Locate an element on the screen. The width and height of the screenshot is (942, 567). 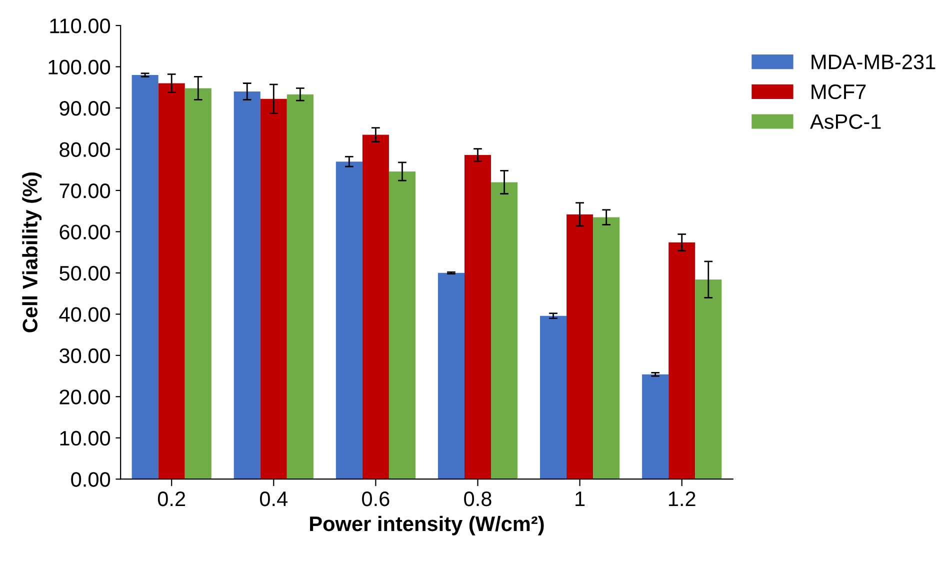
x-tick-label: 0.4 is located at coordinates (274, 498).